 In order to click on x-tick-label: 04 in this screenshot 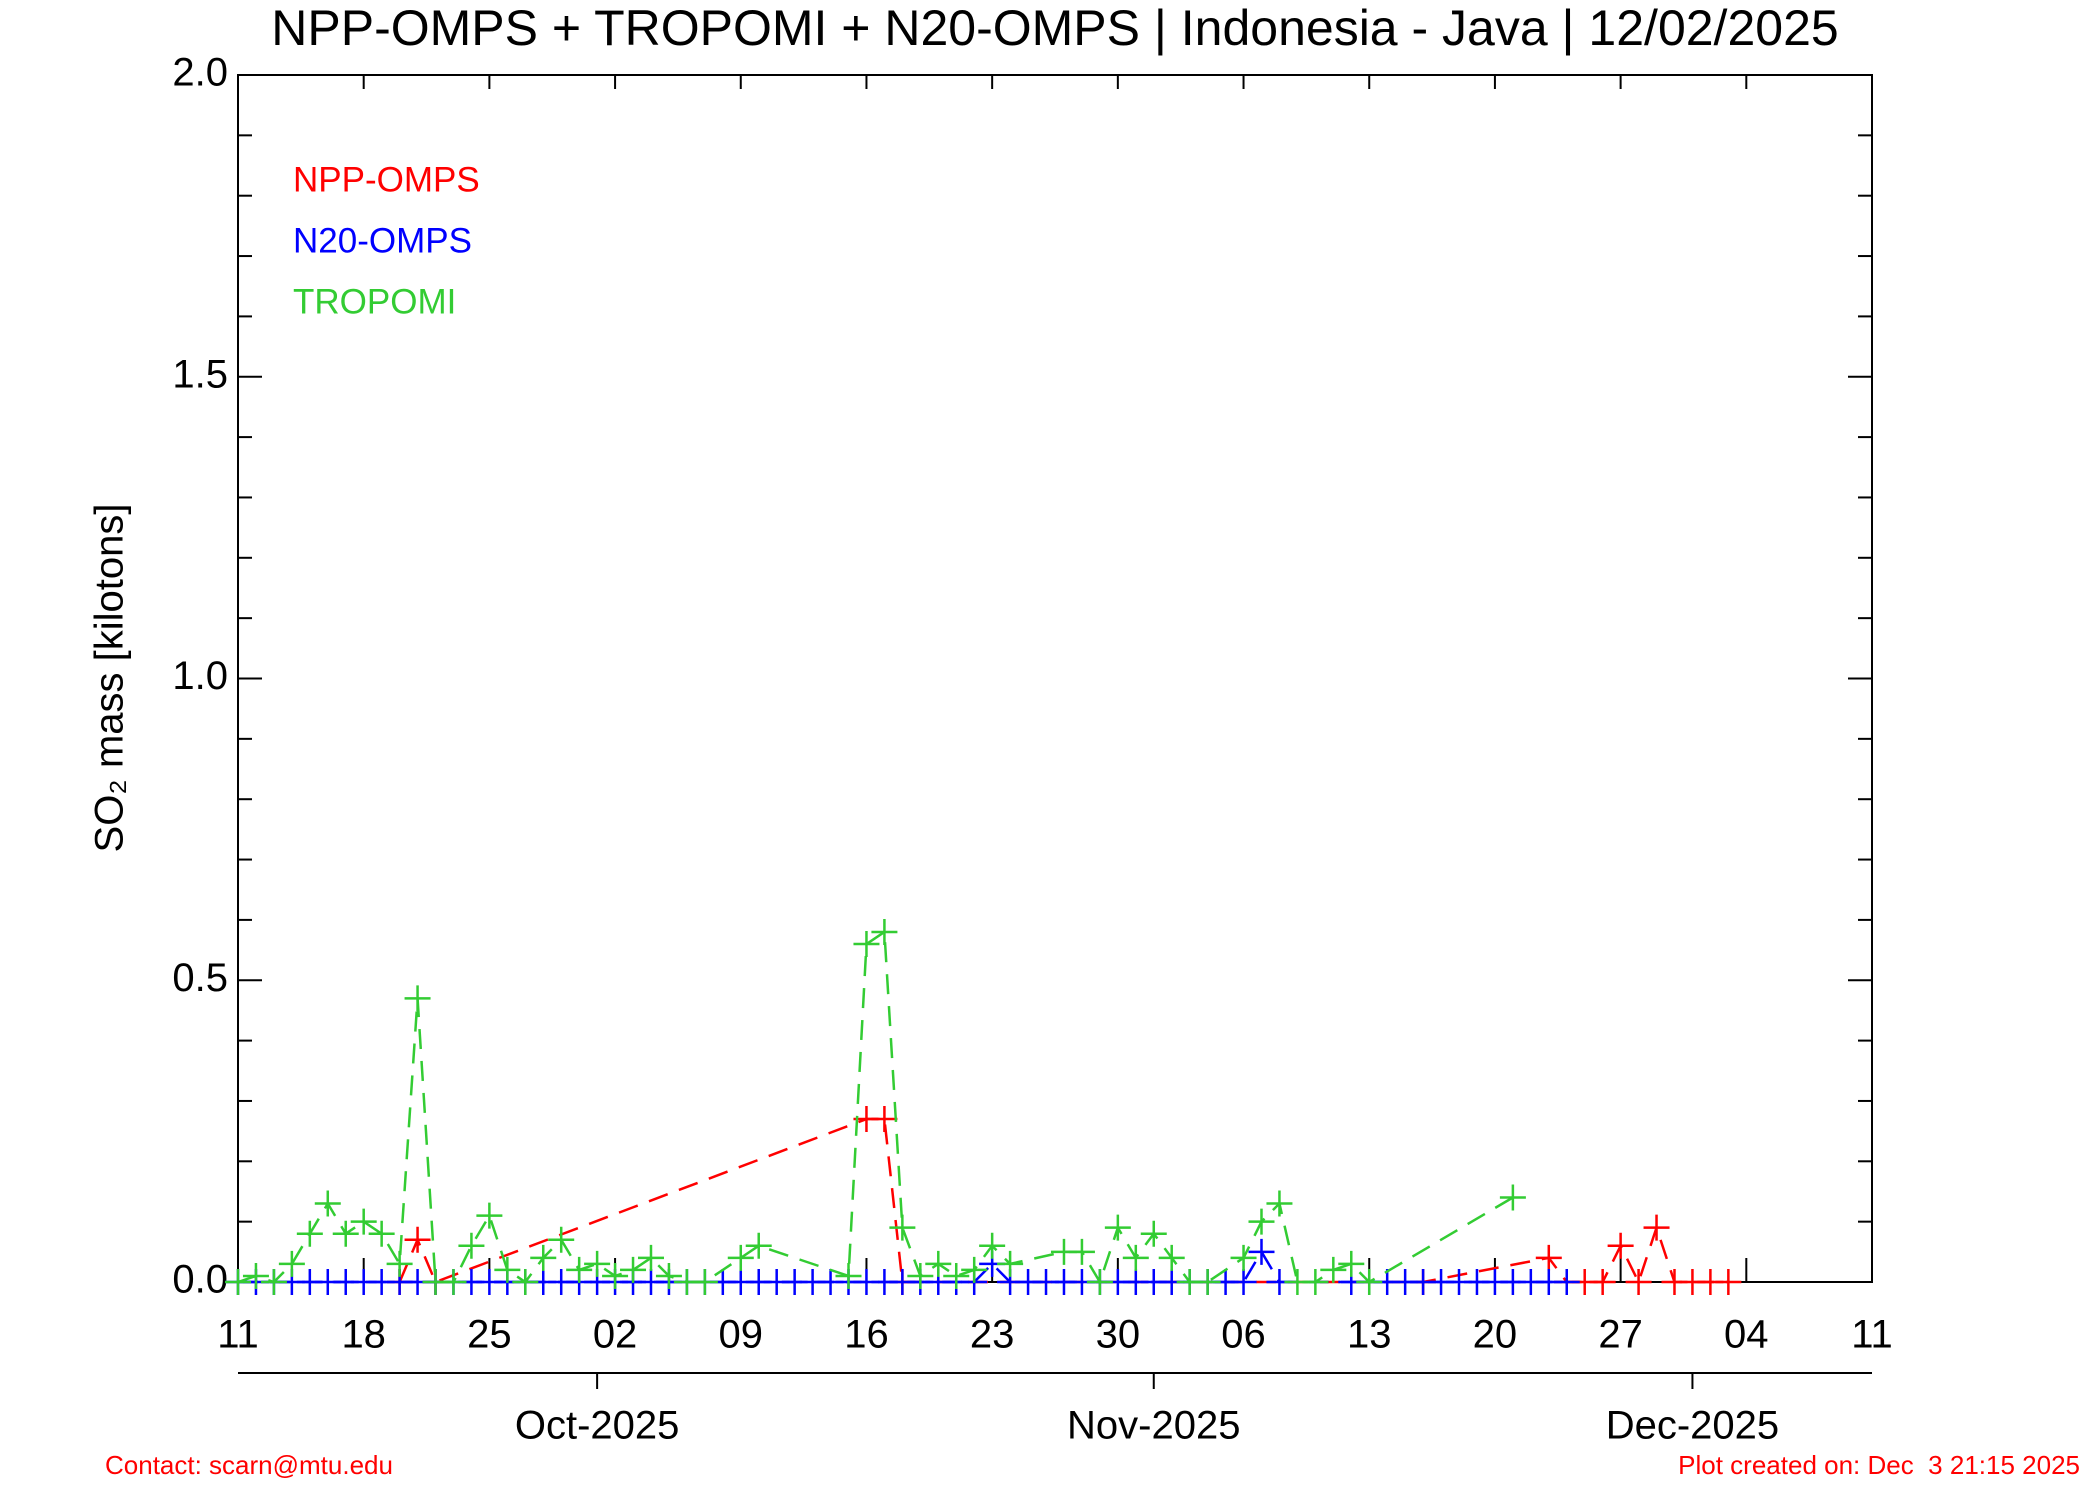, I will do `click(1746, 1335)`.